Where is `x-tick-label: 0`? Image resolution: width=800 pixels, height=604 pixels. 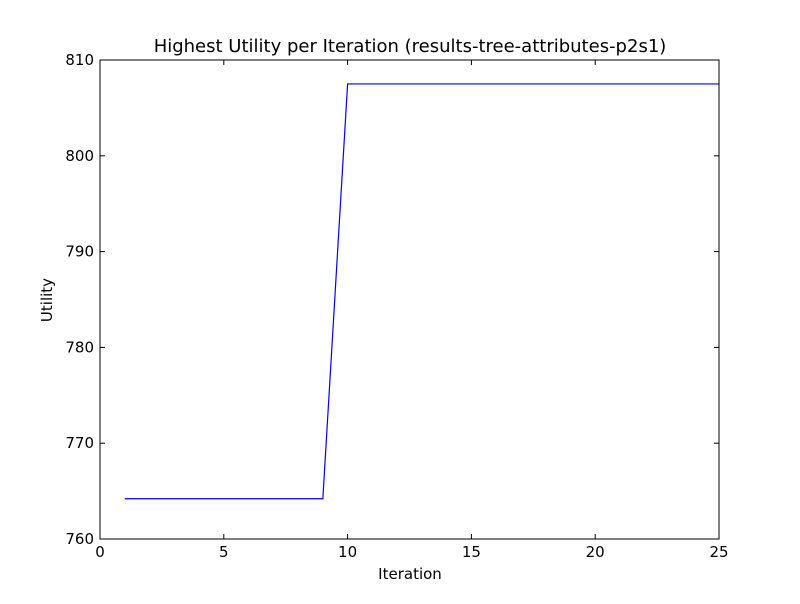
x-tick-label: 0 is located at coordinates (100, 552).